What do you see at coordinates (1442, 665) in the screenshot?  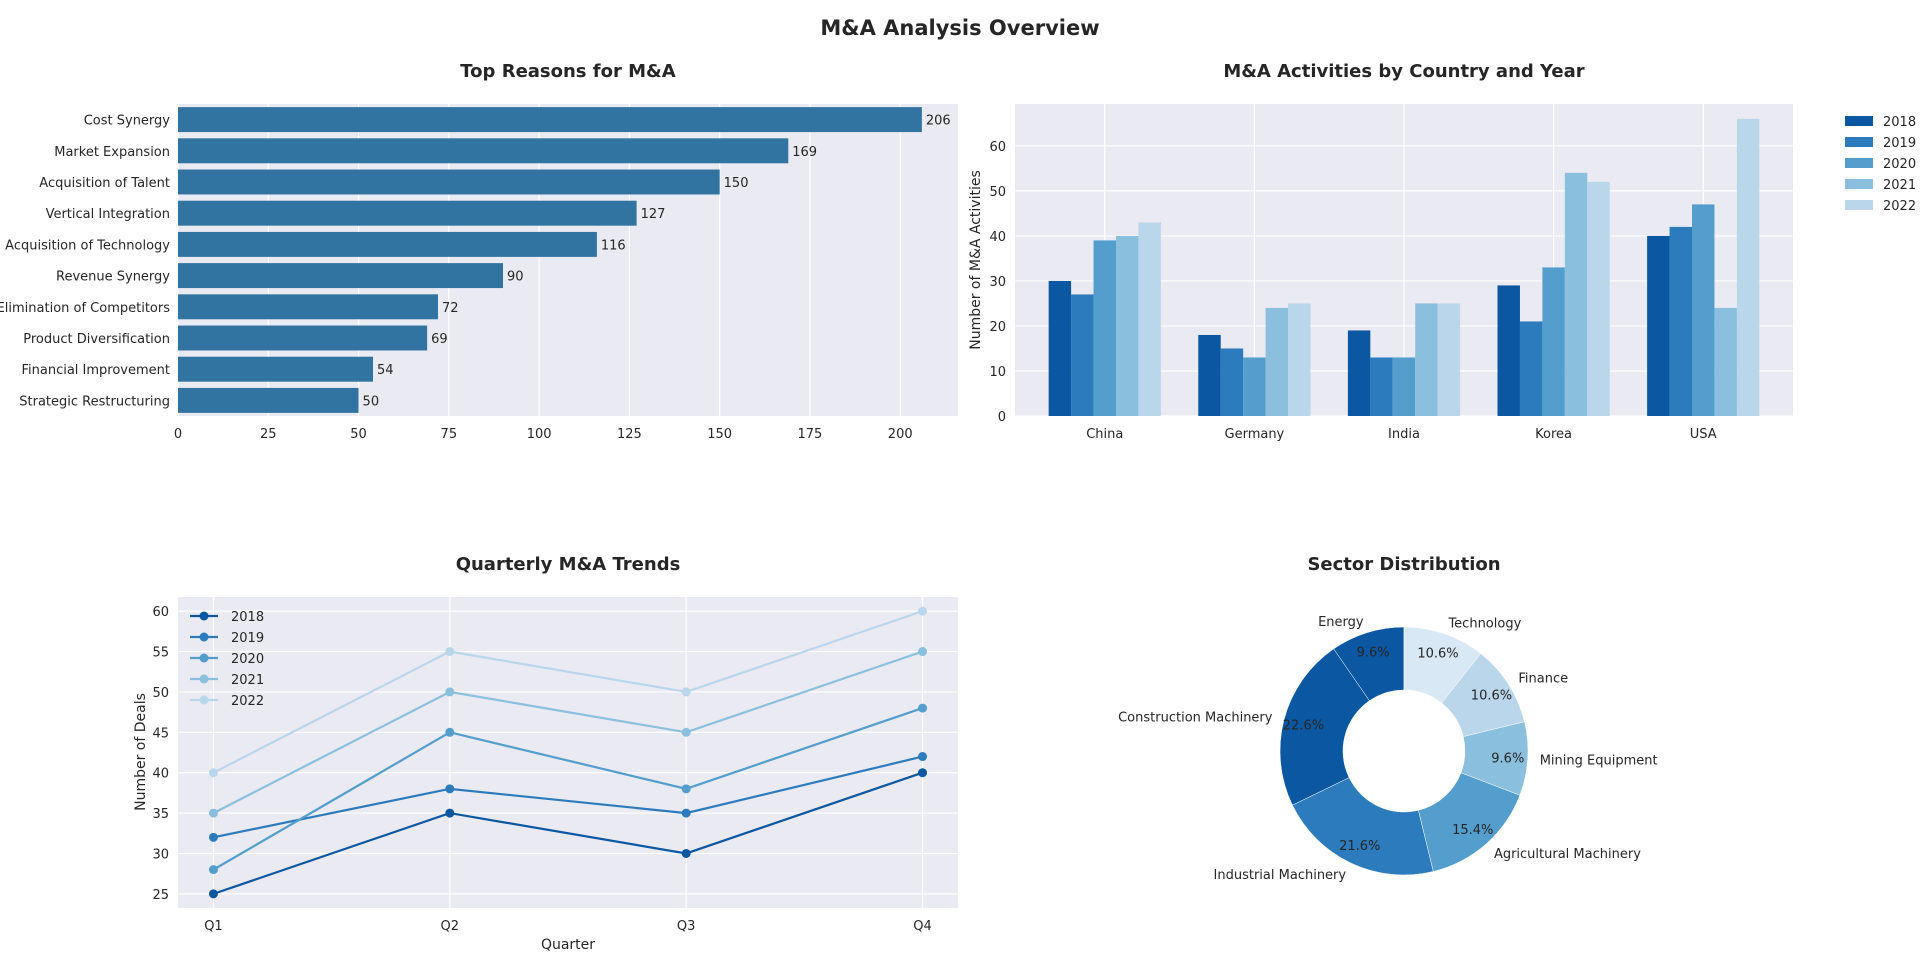 I see `slice-technology` at bounding box center [1442, 665].